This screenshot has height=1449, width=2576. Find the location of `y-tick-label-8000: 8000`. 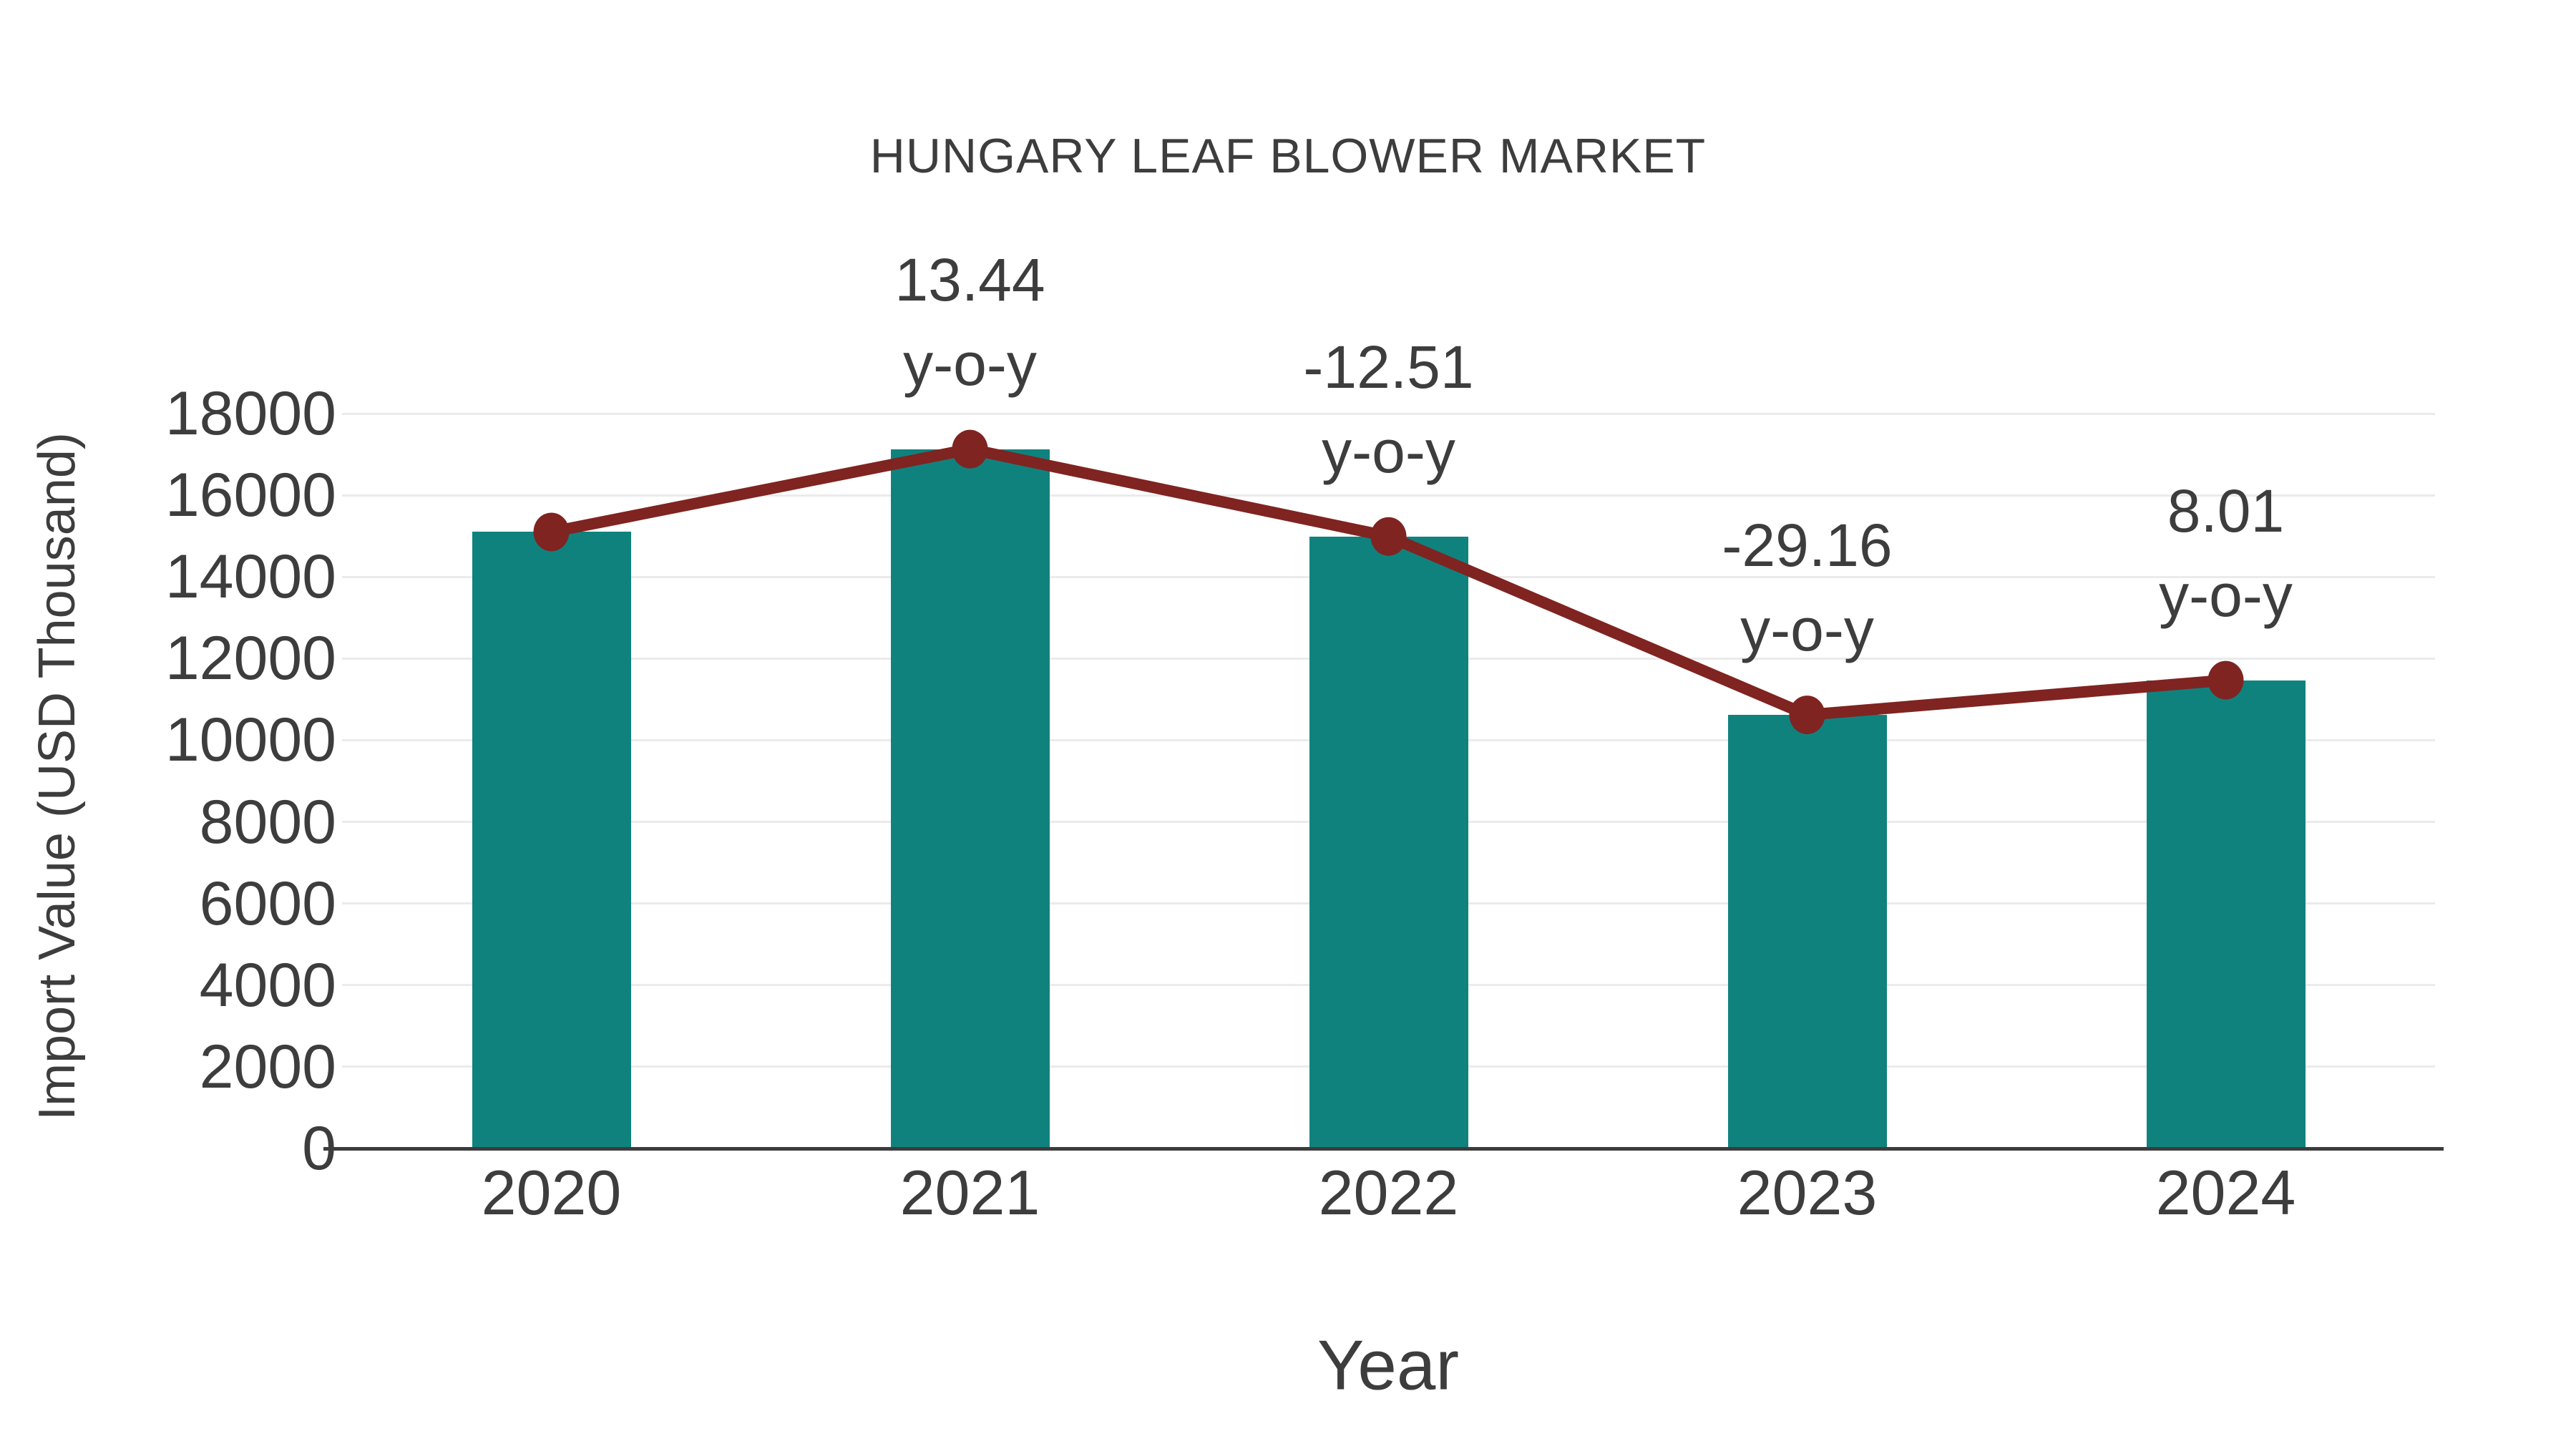

y-tick-label-8000: 8000 is located at coordinates (267, 822).